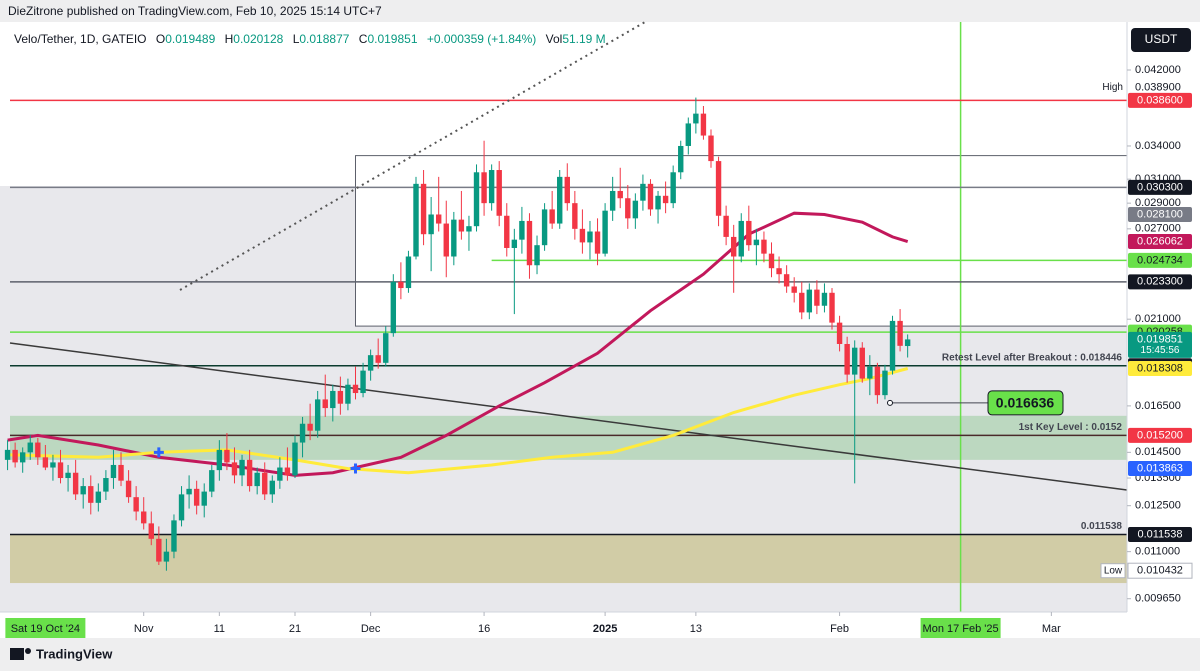 The height and width of the screenshot is (671, 1200). I want to click on level-note: Retest Level after Breakout : 0.018446, so click(1032, 357).